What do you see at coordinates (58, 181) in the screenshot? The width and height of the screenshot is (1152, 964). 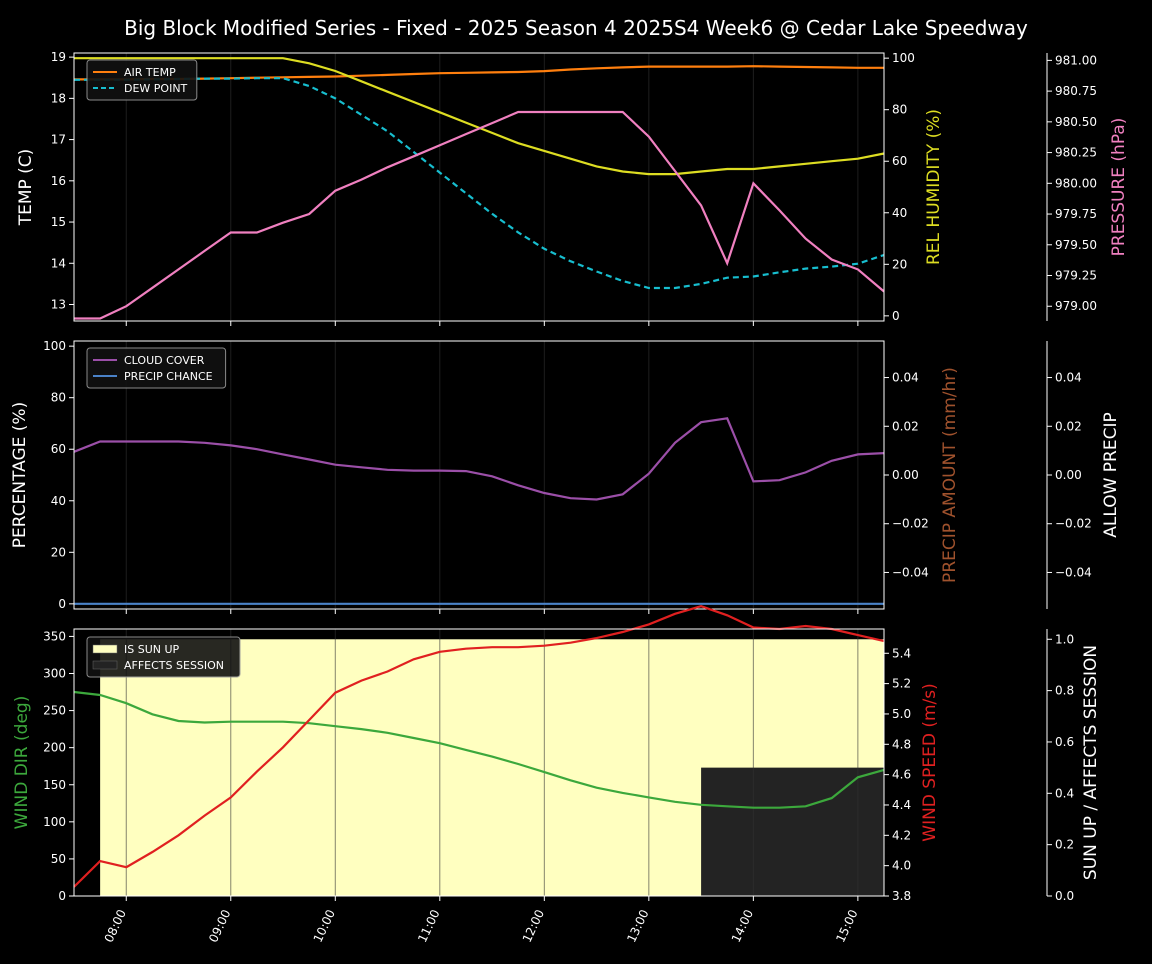 I see `y-tick-label: 16` at bounding box center [58, 181].